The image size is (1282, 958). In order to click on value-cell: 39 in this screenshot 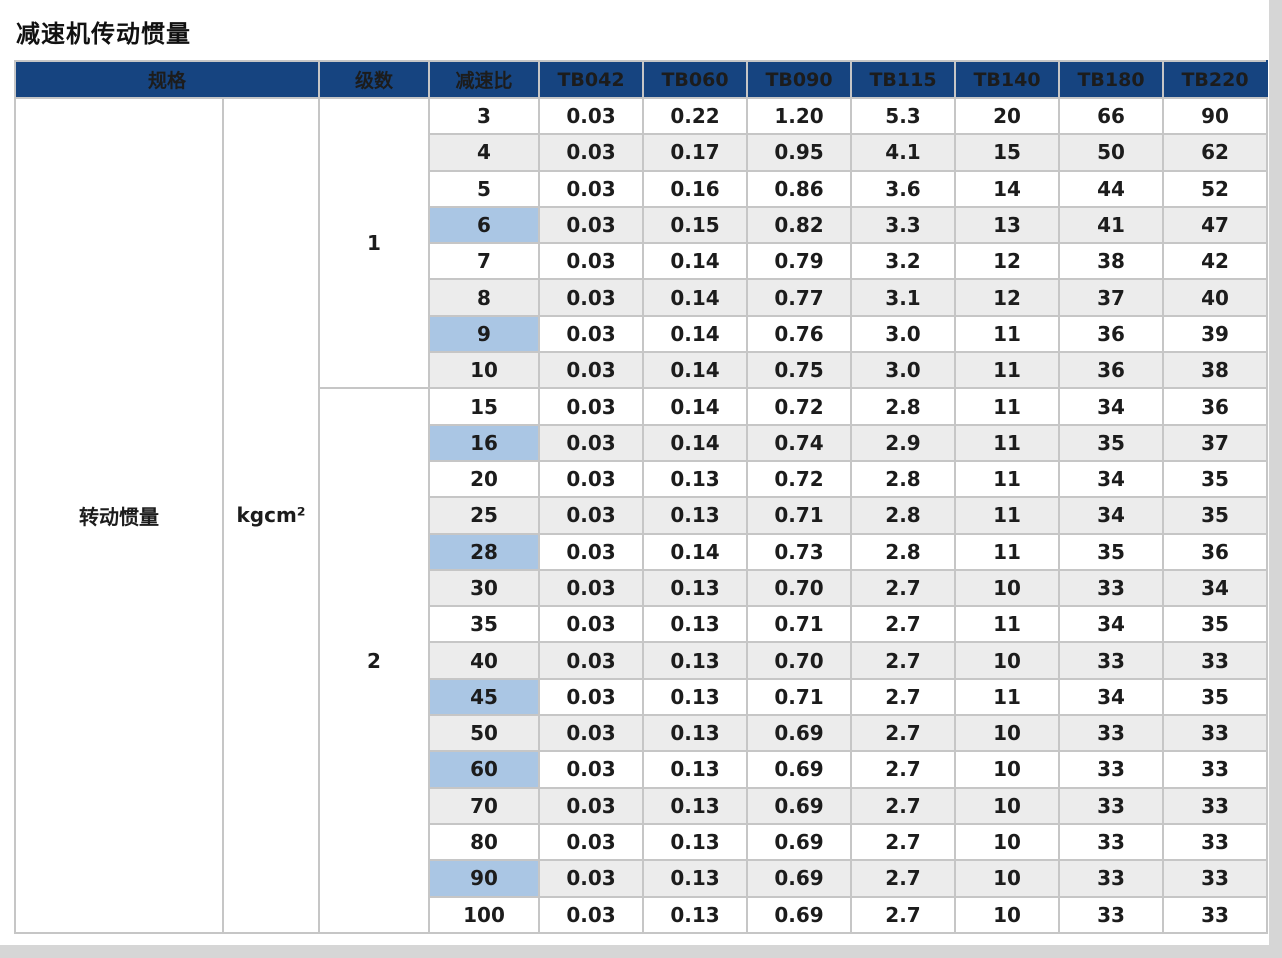, I will do `click(1215, 334)`.